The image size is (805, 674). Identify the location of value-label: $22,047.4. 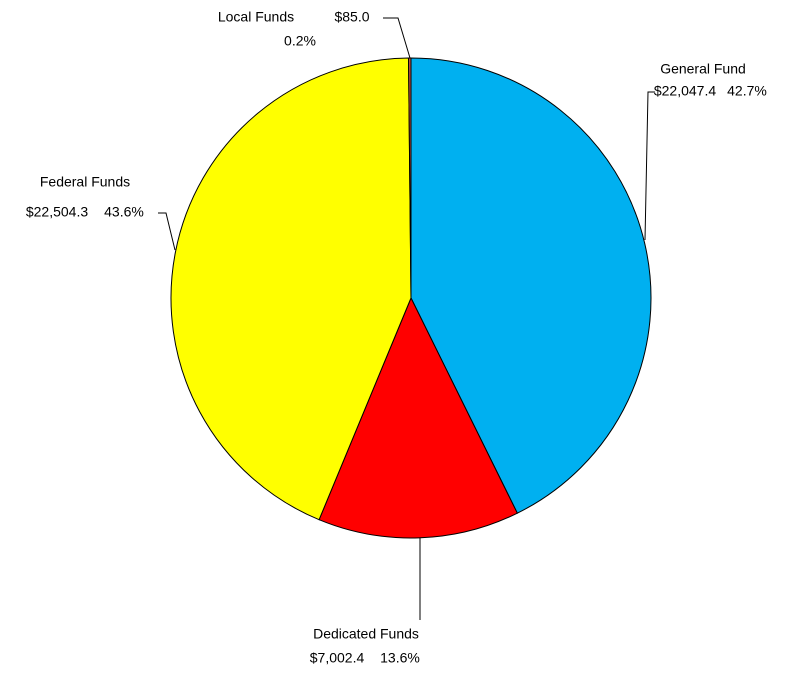
(685, 91).